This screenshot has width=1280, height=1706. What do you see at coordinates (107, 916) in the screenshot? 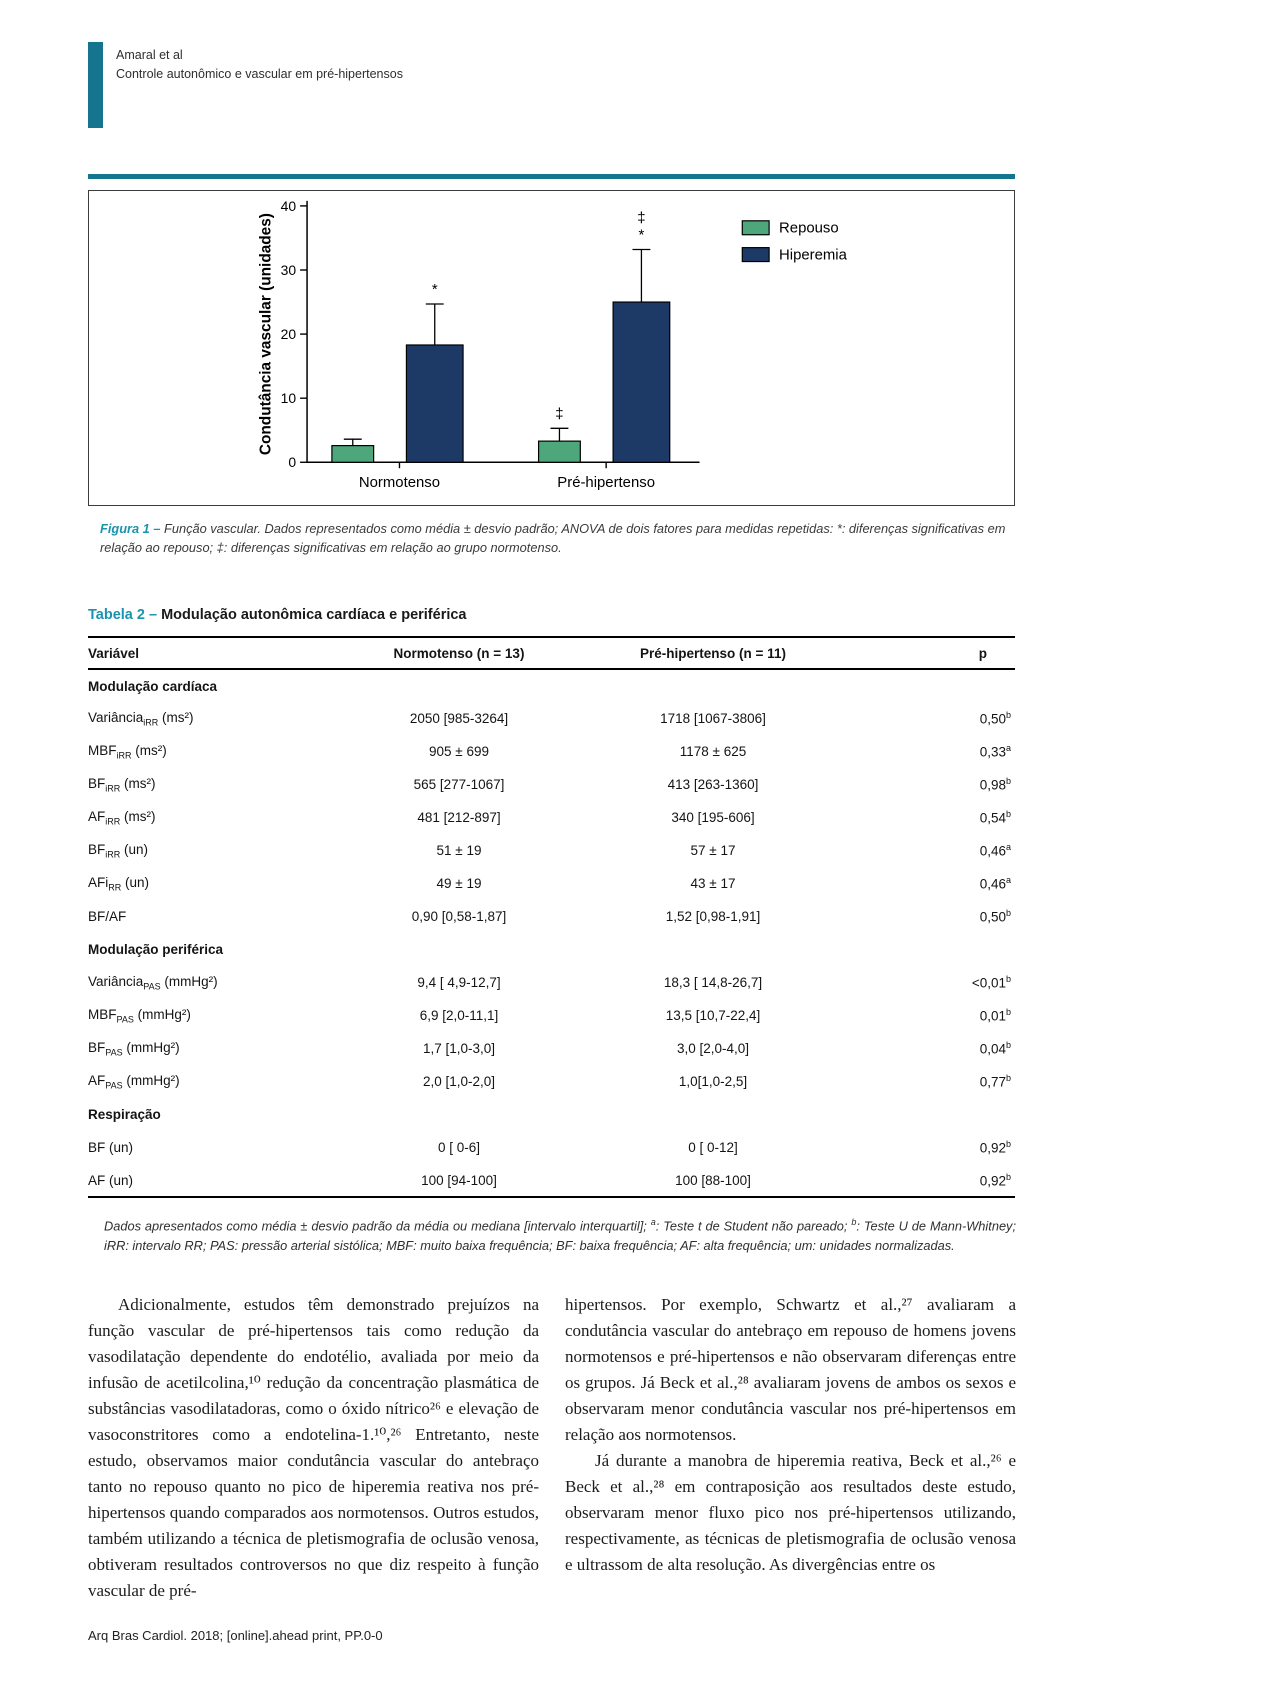
I see `cell-variable: BF/AF` at bounding box center [107, 916].